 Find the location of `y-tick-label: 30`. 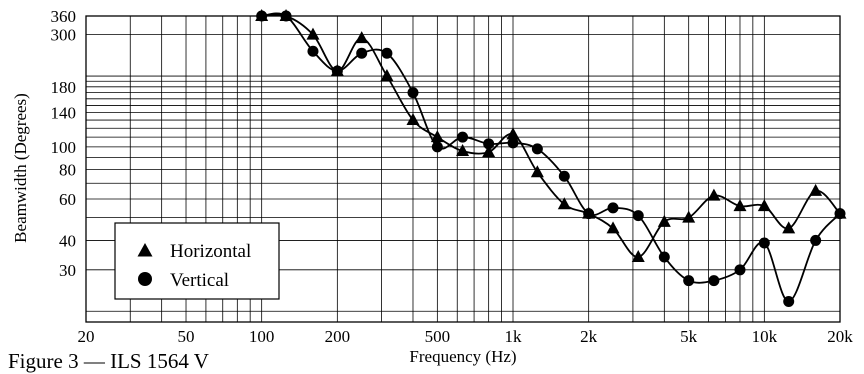

y-tick-label: 30 is located at coordinates (67, 270).